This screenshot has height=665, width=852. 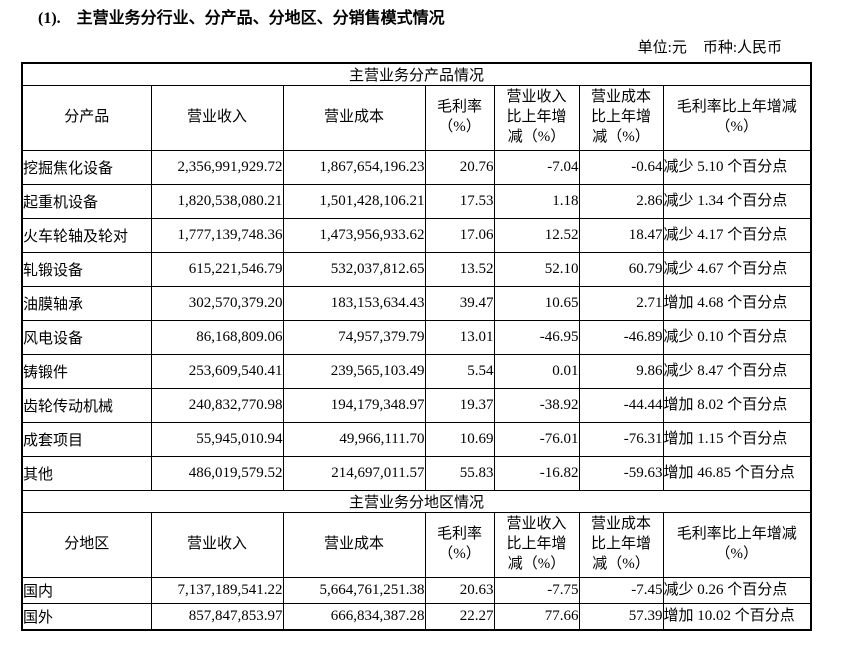 What do you see at coordinates (459, 590) in the screenshot?
I see `gross-margin-cell: 20.63` at bounding box center [459, 590].